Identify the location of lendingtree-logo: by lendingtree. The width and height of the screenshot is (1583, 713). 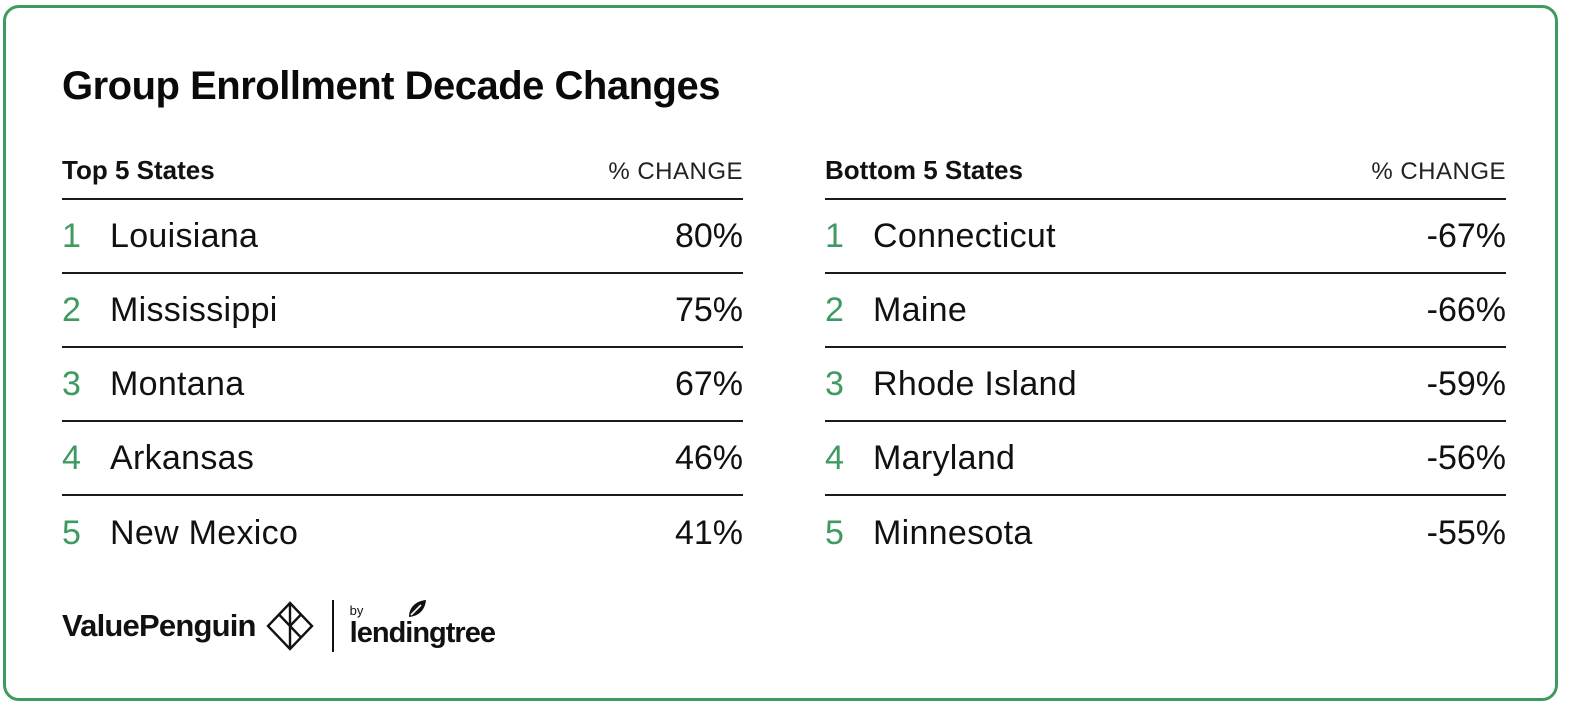
(422, 624).